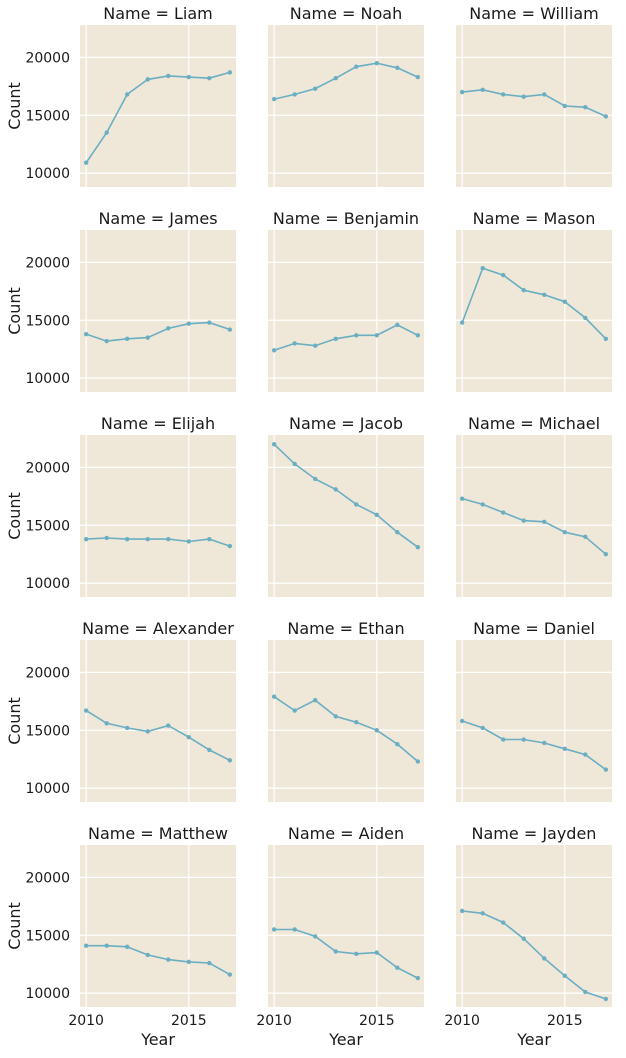 Image resolution: width=626 pixels, height=1058 pixels. I want to click on facet-title: Name = Benjamin, so click(346, 218).